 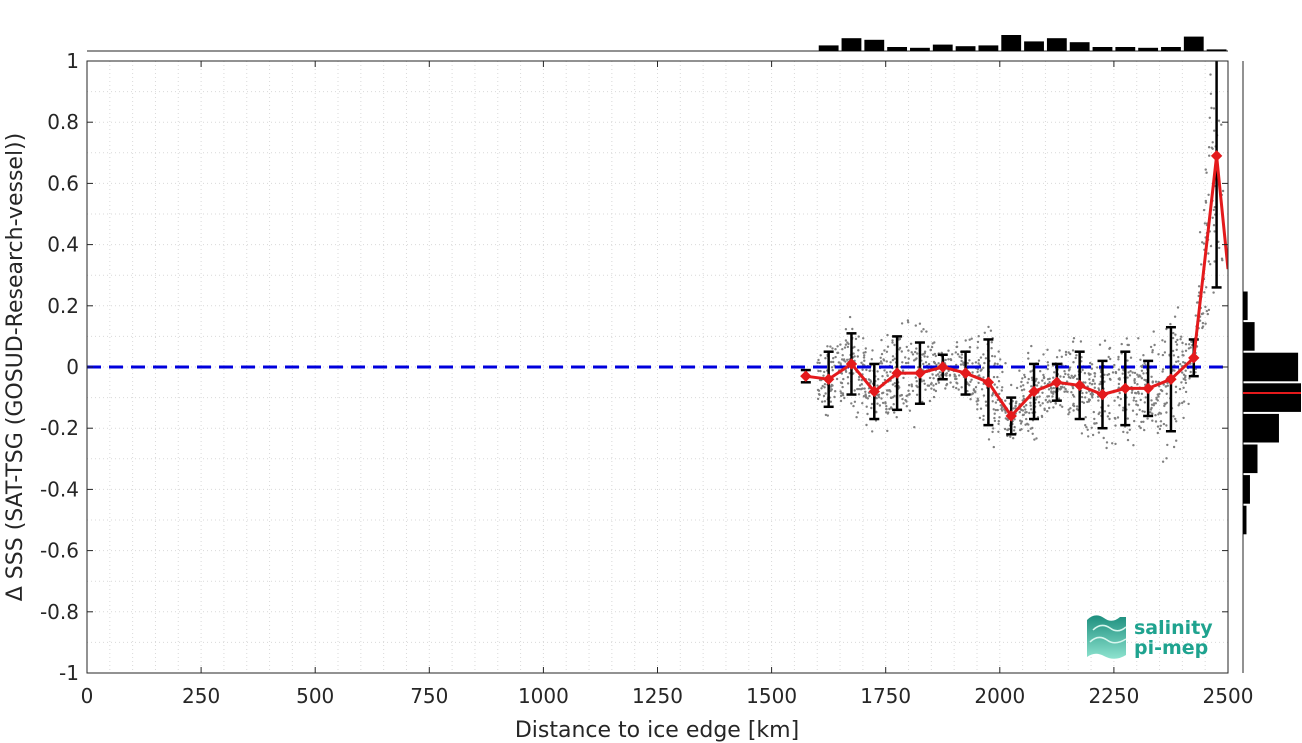 I want to click on y-tick-label: -0.4, so click(x=59, y=489).